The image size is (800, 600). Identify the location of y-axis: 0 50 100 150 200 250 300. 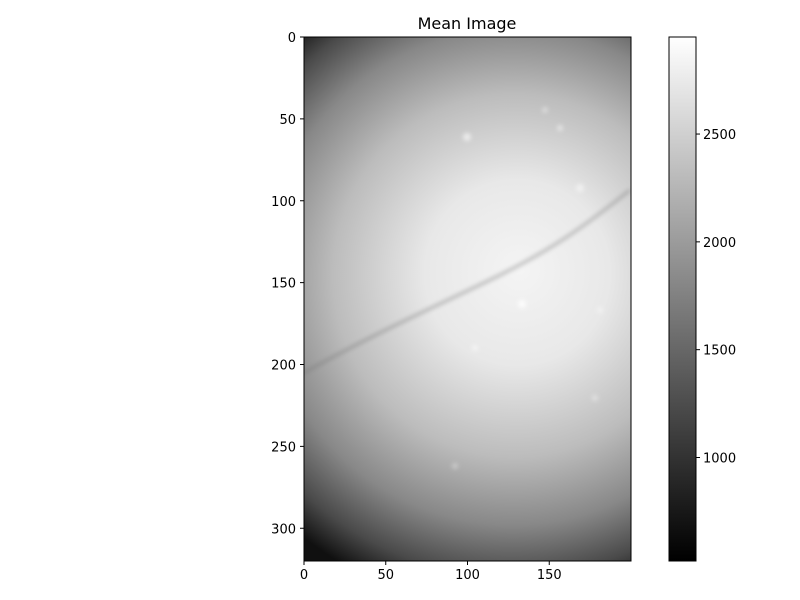
(287, 284).